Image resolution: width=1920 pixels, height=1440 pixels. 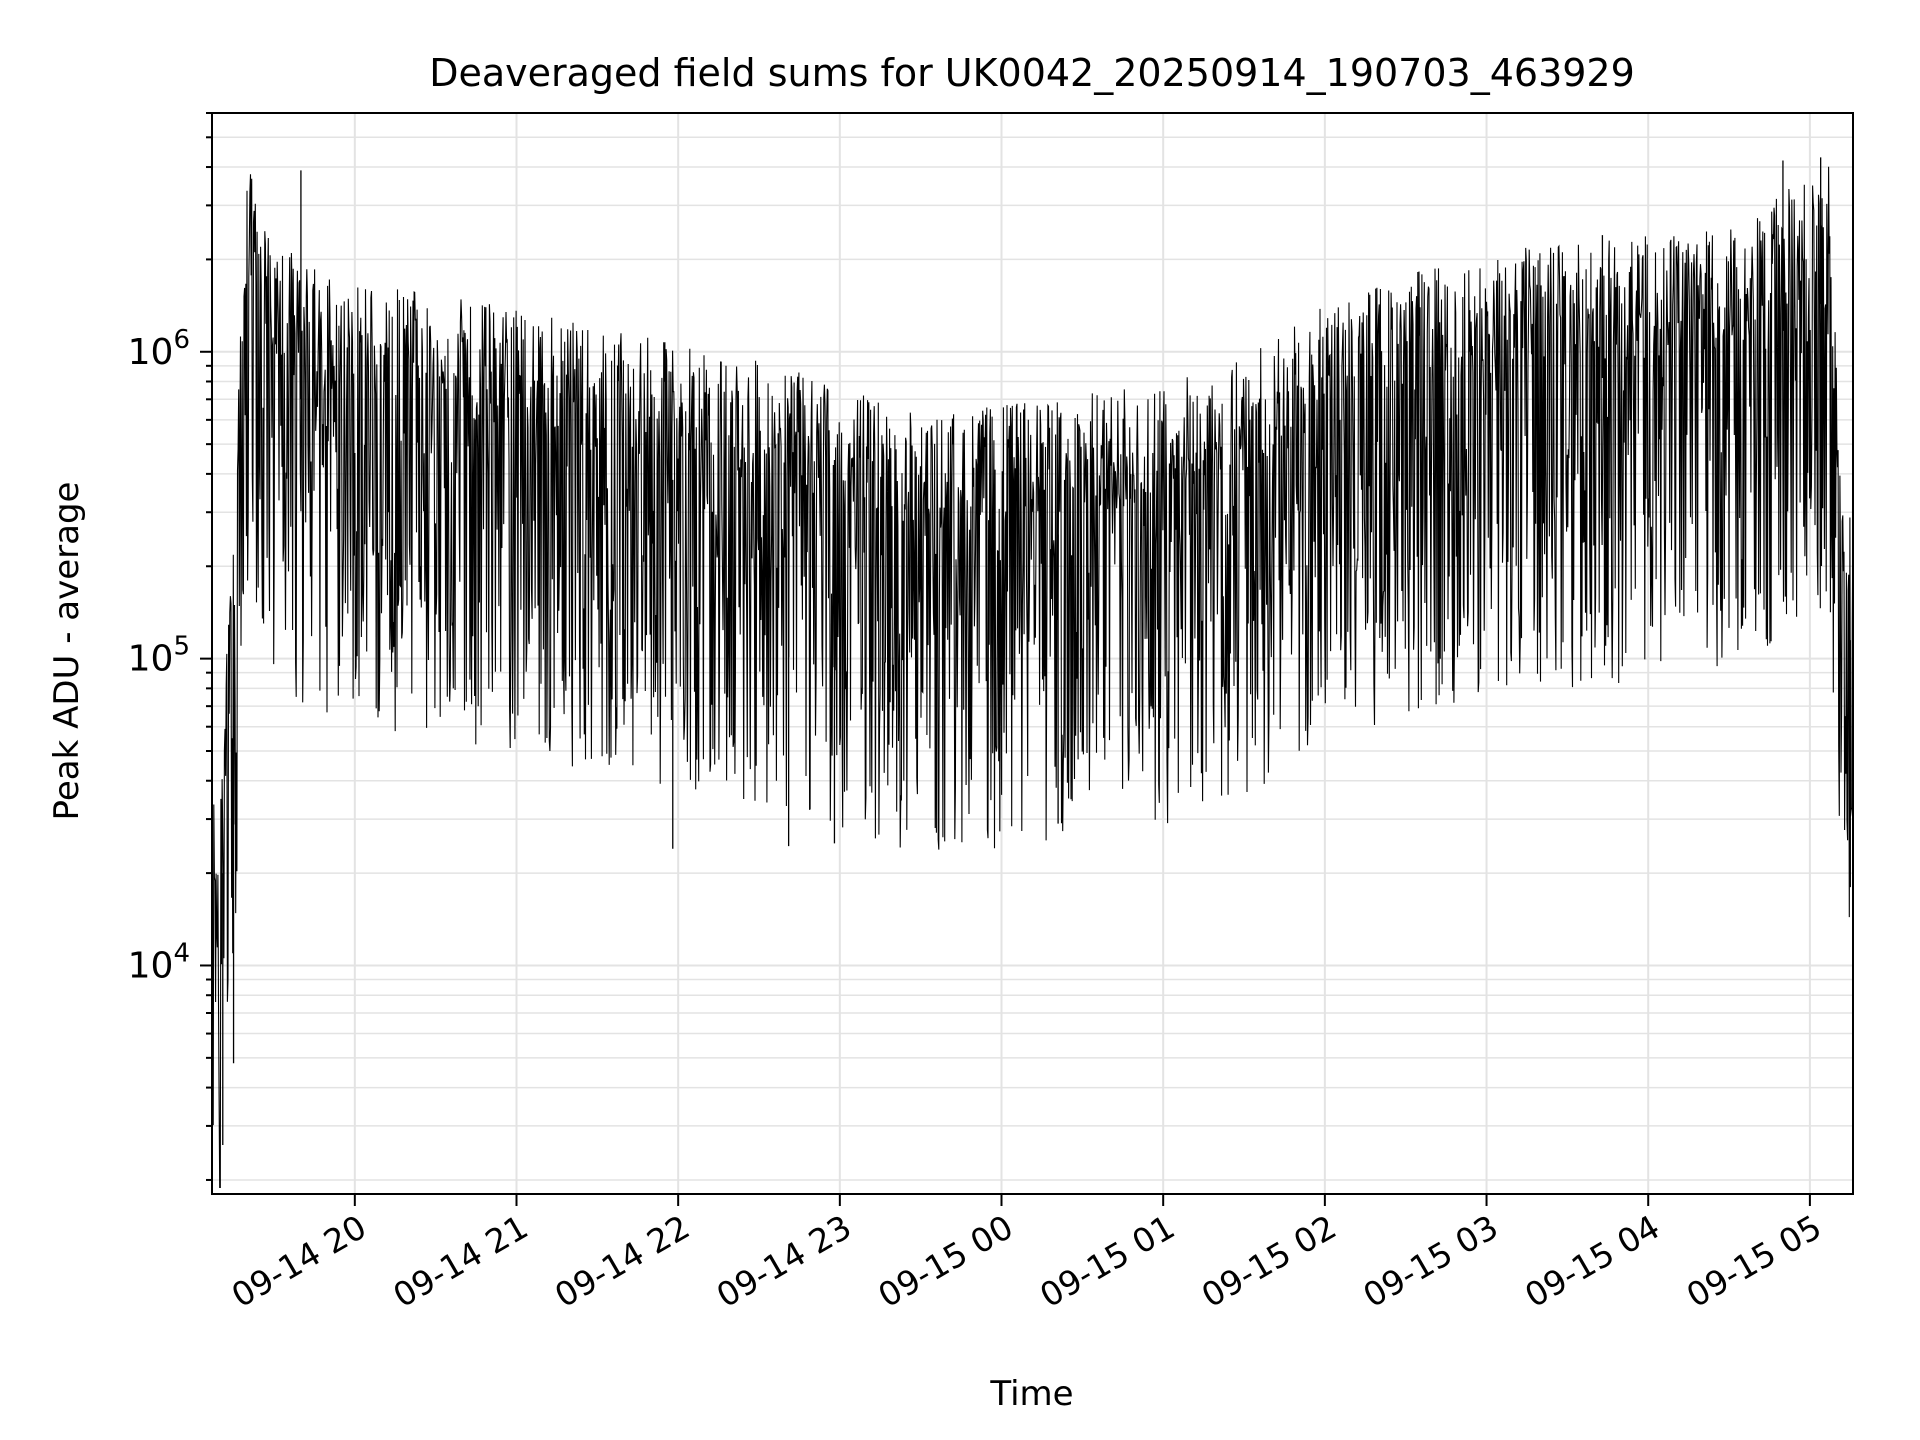 I want to click on y-tick-label: 10⁵, so click(x=159, y=656).